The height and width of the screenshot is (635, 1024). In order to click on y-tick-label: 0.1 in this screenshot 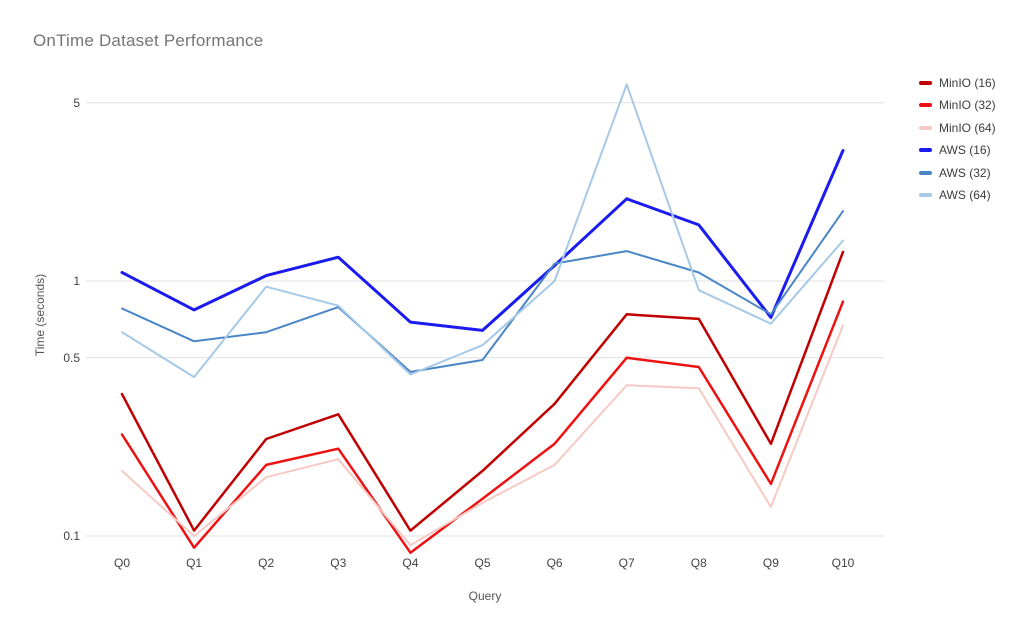, I will do `click(71, 536)`.